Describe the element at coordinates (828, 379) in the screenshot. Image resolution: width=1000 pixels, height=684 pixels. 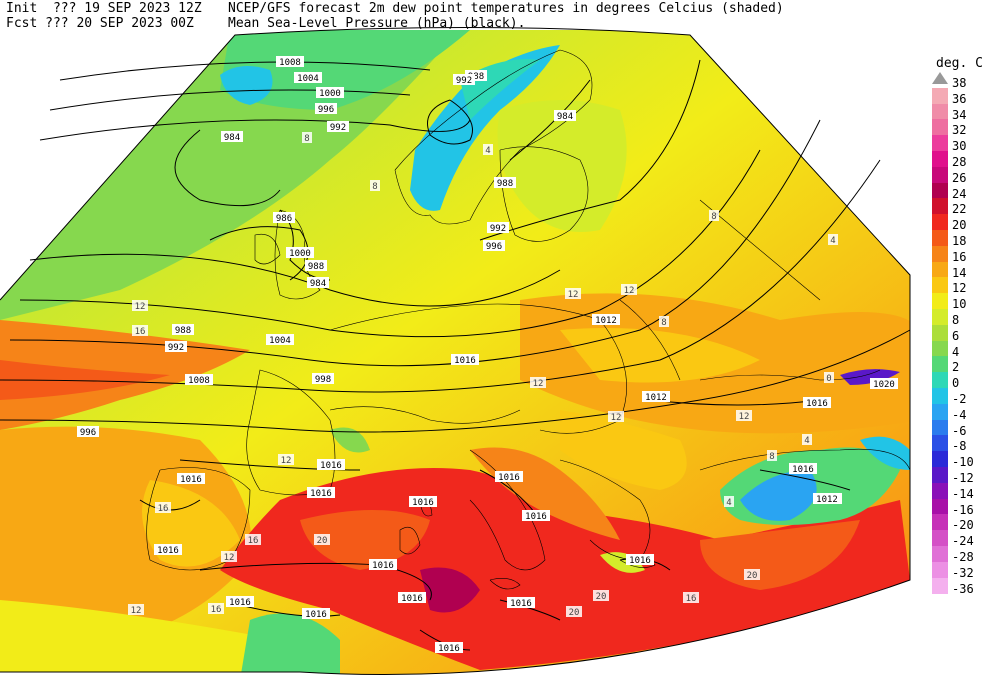
I see `svg-text: 0` at that location.